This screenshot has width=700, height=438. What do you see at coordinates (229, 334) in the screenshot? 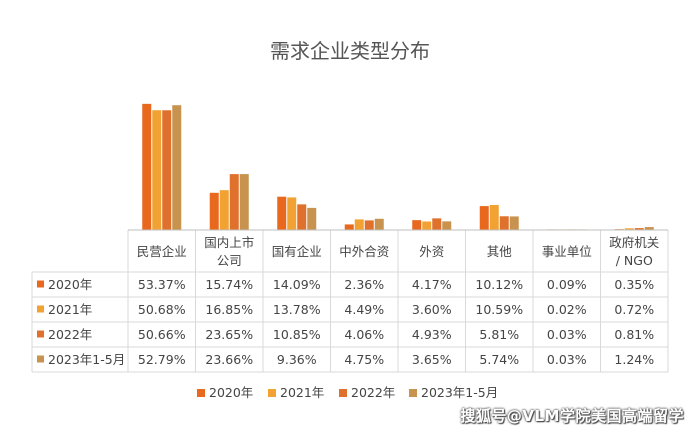
I see `data-label: 23.65%` at bounding box center [229, 334].